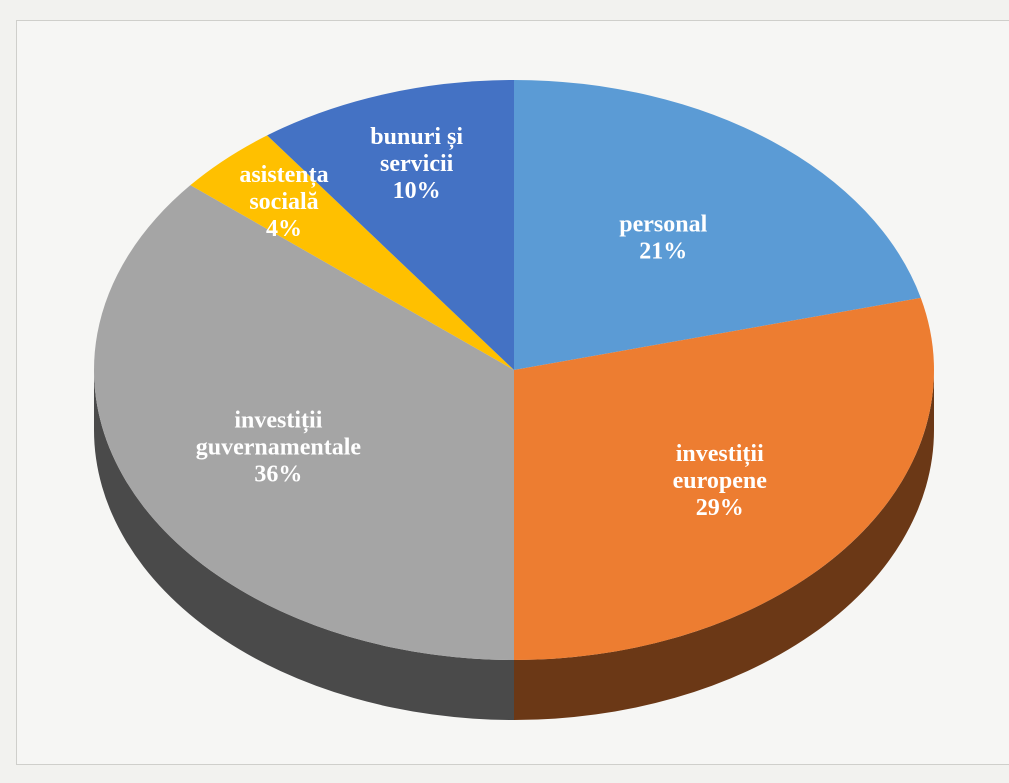 The width and height of the screenshot is (1009, 783). Describe the element at coordinates (390, 225) in the screenshot. I see `slice-bunuri-si-servicii` at that location.